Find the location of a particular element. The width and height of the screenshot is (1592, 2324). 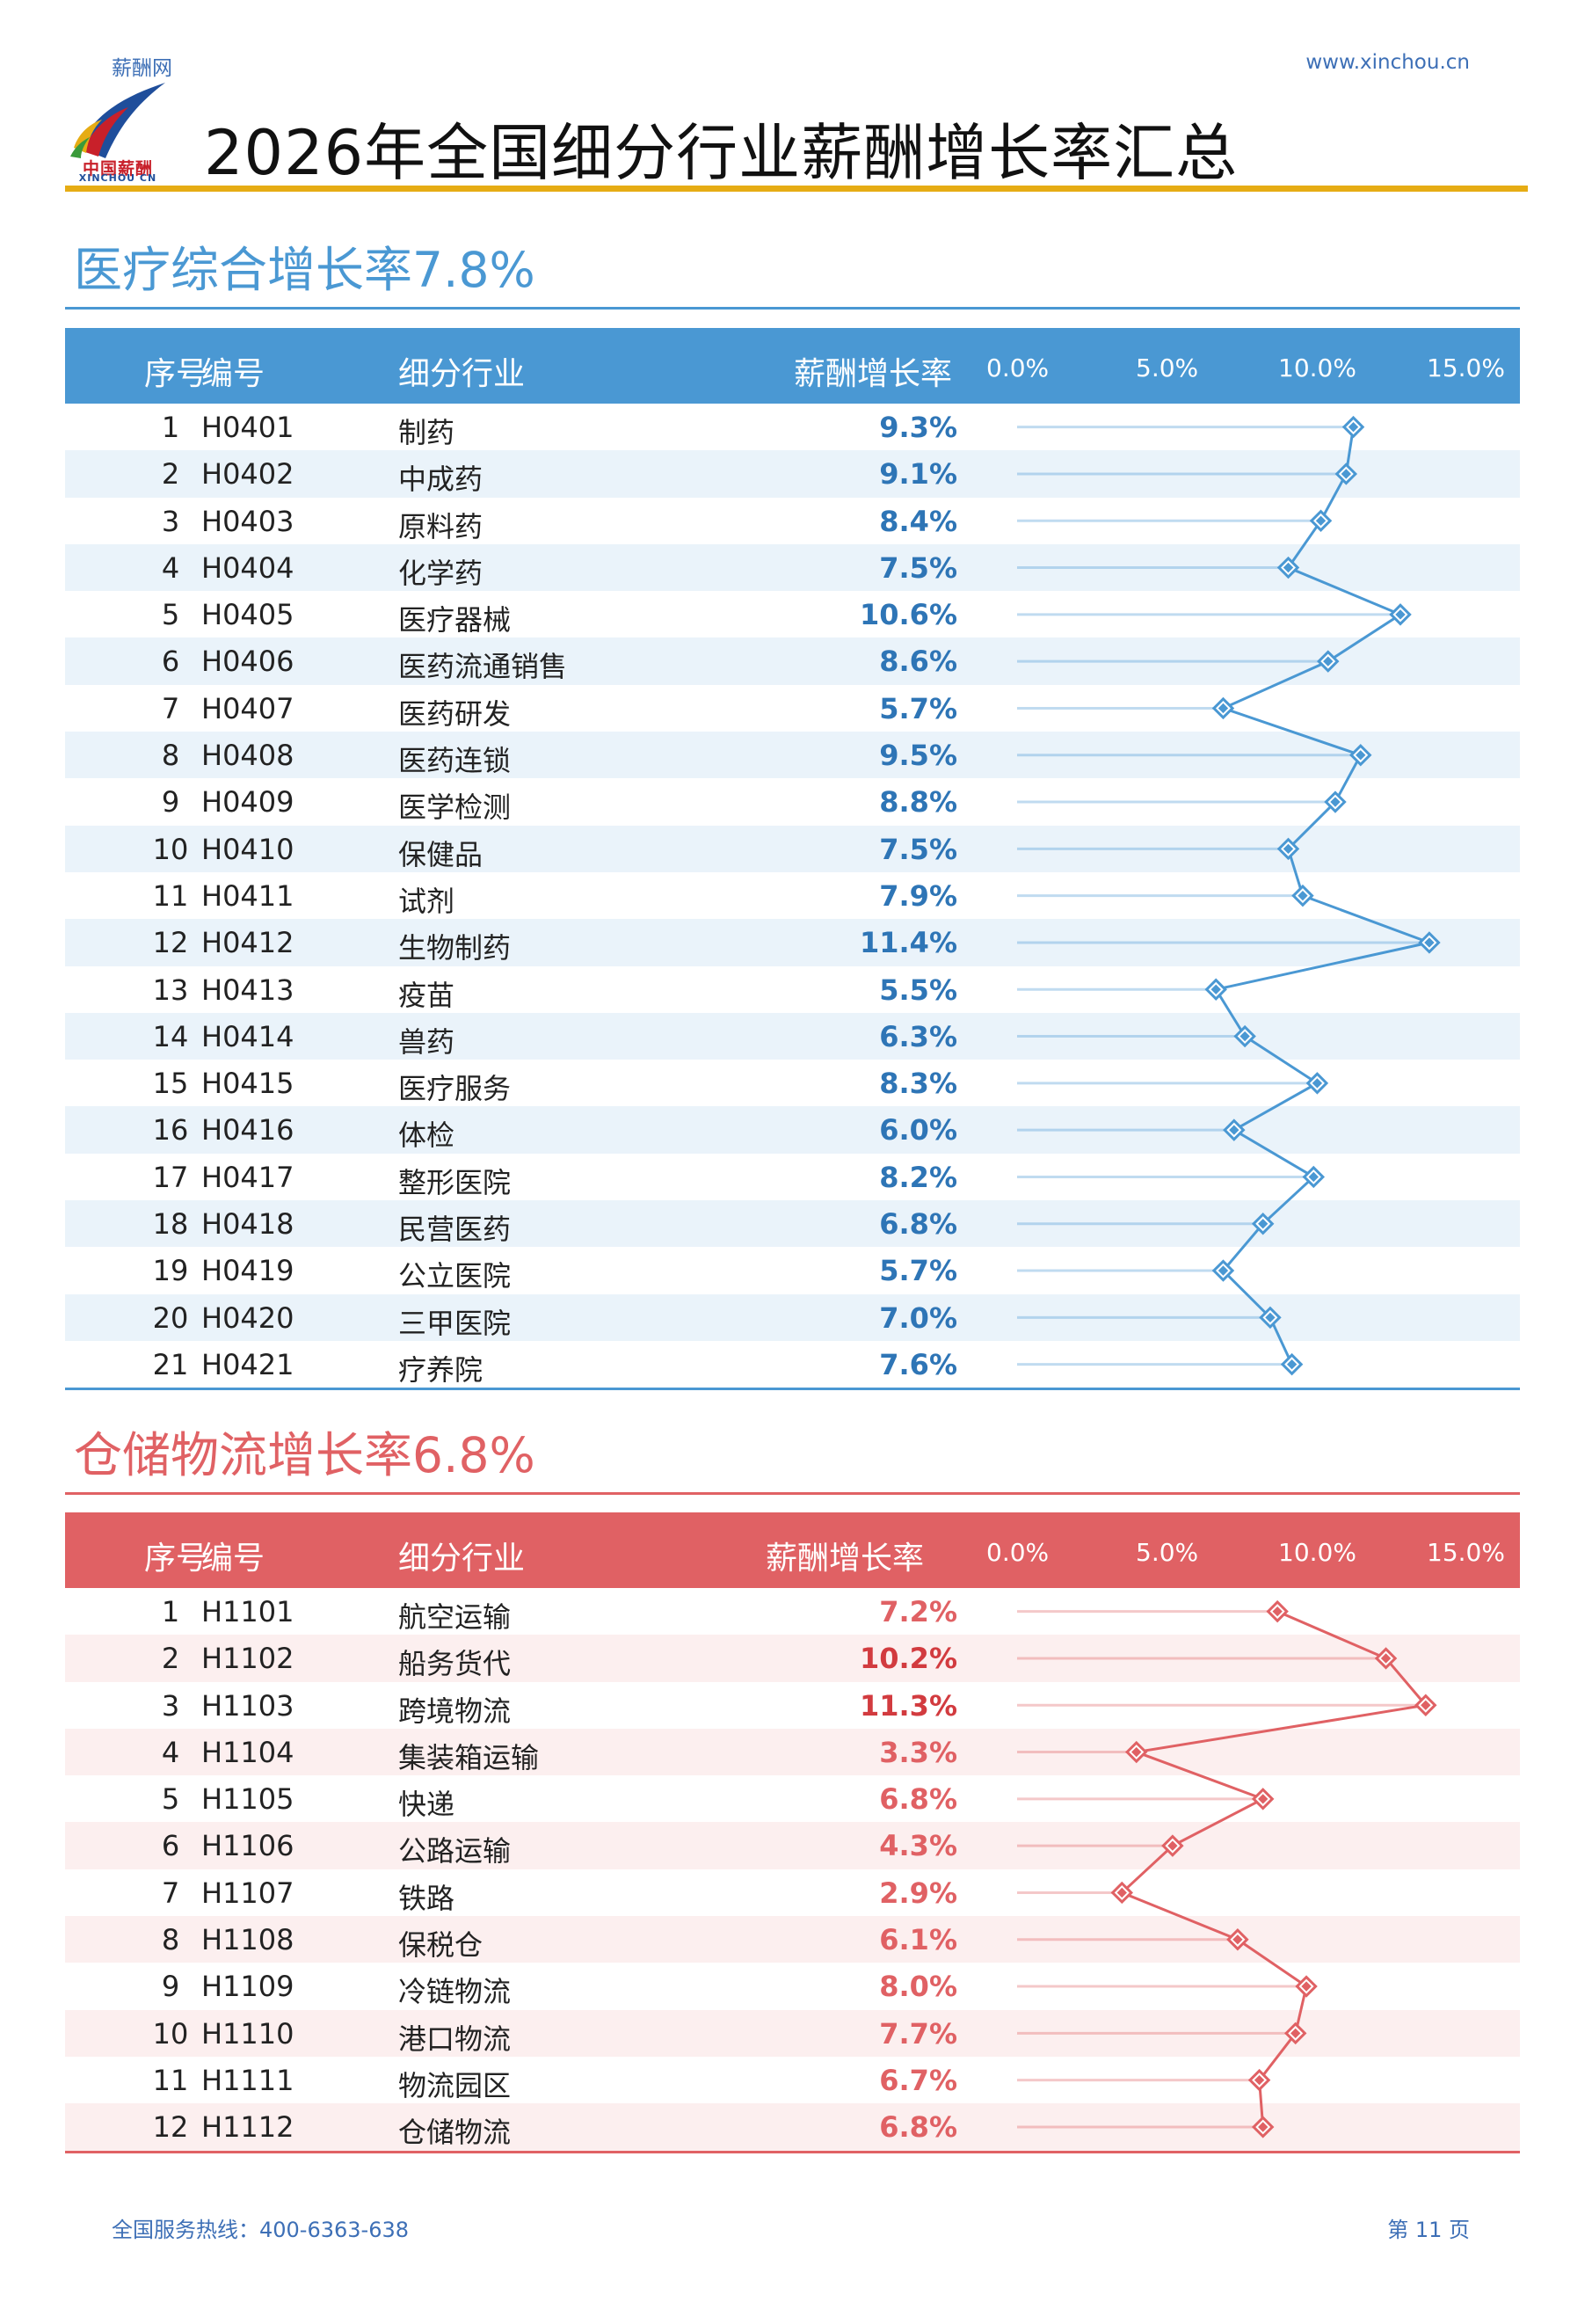

row-index: 1 is located at coordinates (170, 428).